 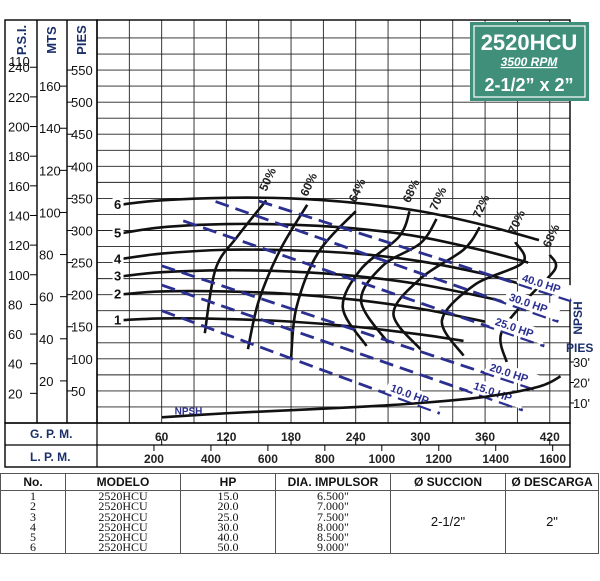 What do you see at coordinates (19, 61) in the screenshot?
I see `psi-tick-label: 110` at bounding box center [19, 61].